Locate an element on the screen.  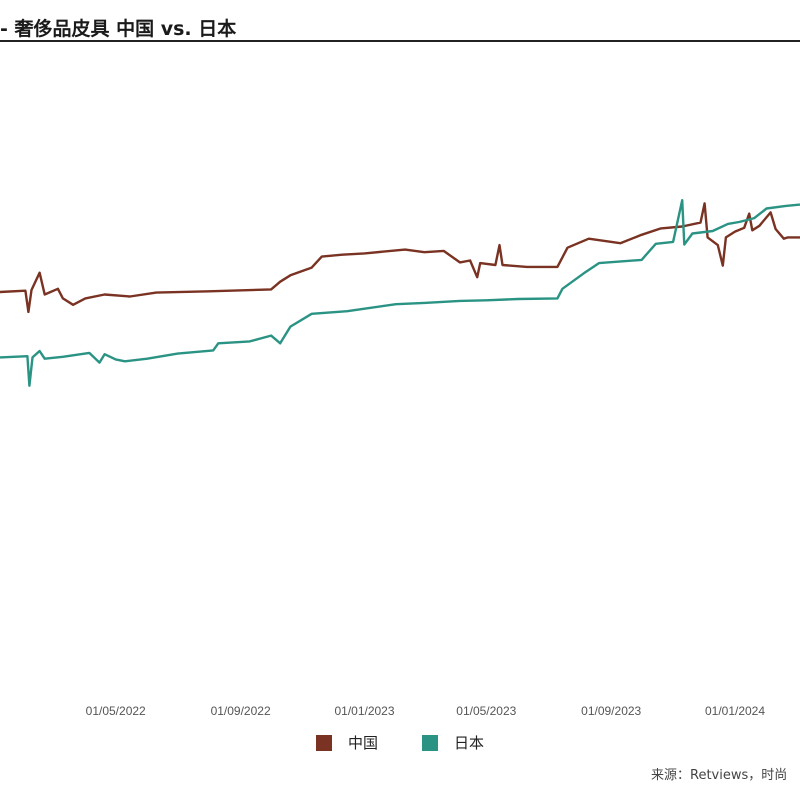
x-tick-label-3: 01/05/2023 is located at coordinates (486, 711).